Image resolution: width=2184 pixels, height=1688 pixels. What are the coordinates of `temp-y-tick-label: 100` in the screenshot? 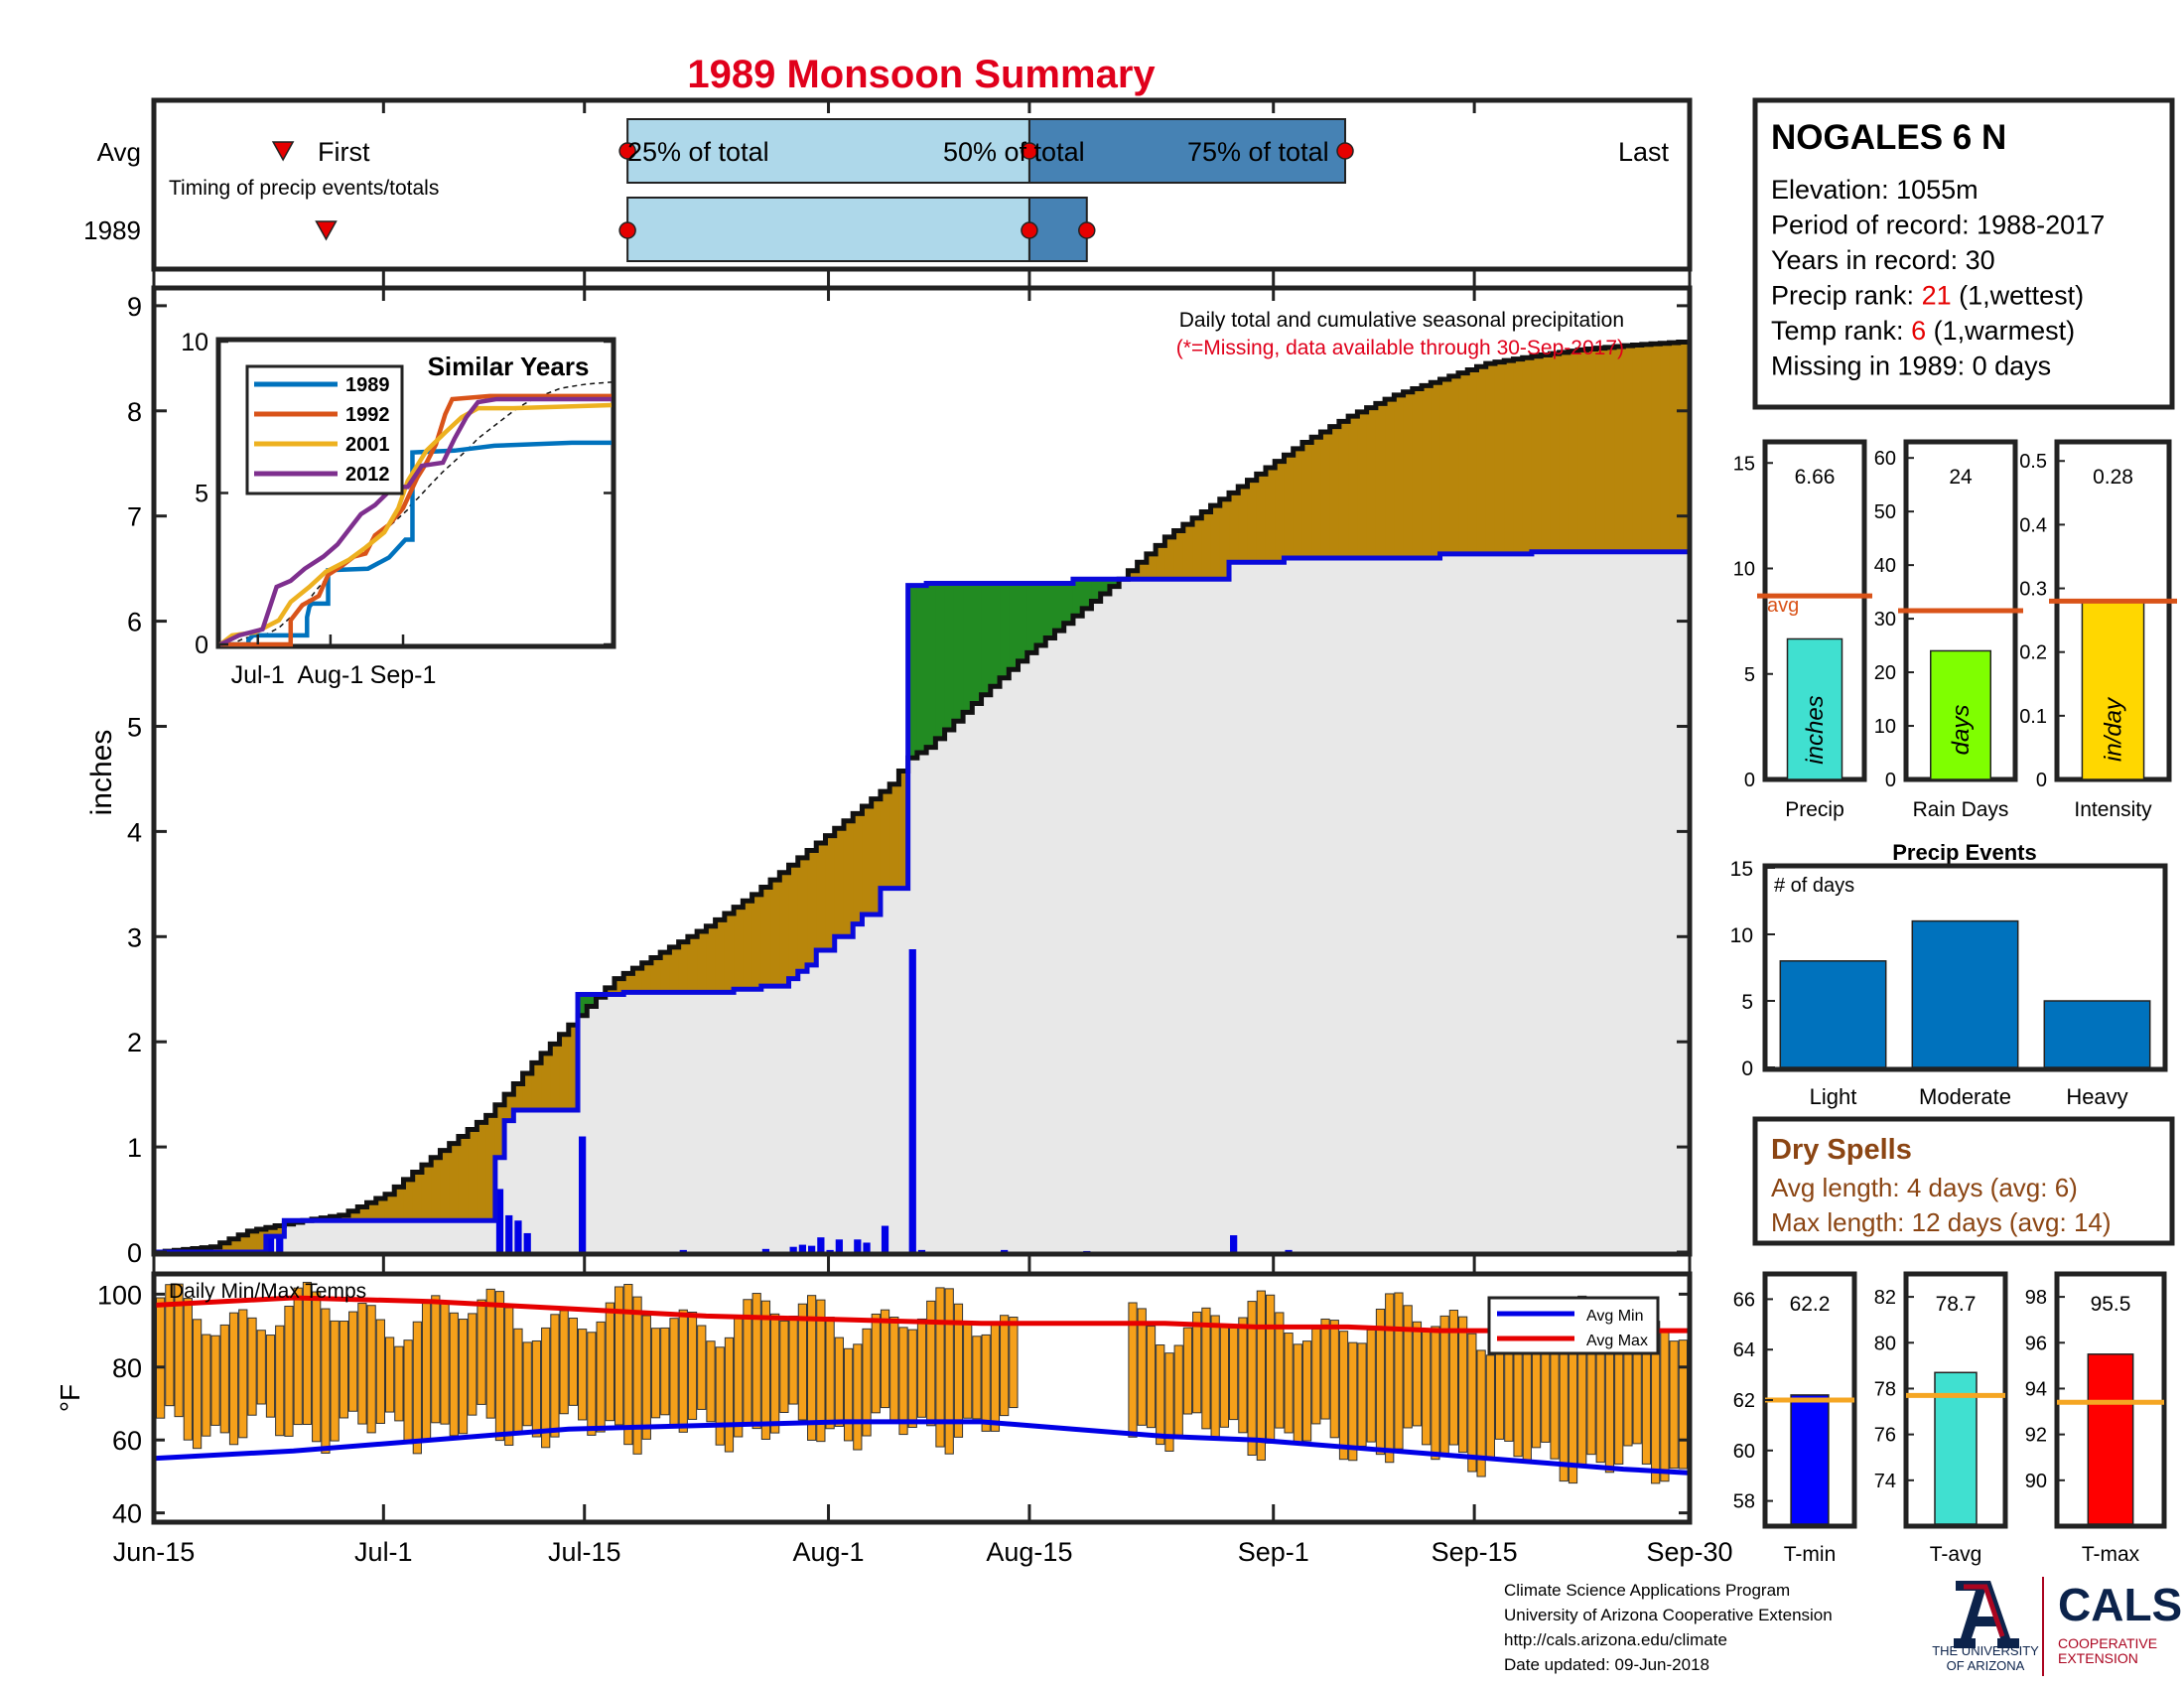 It's located at (119, 1295).